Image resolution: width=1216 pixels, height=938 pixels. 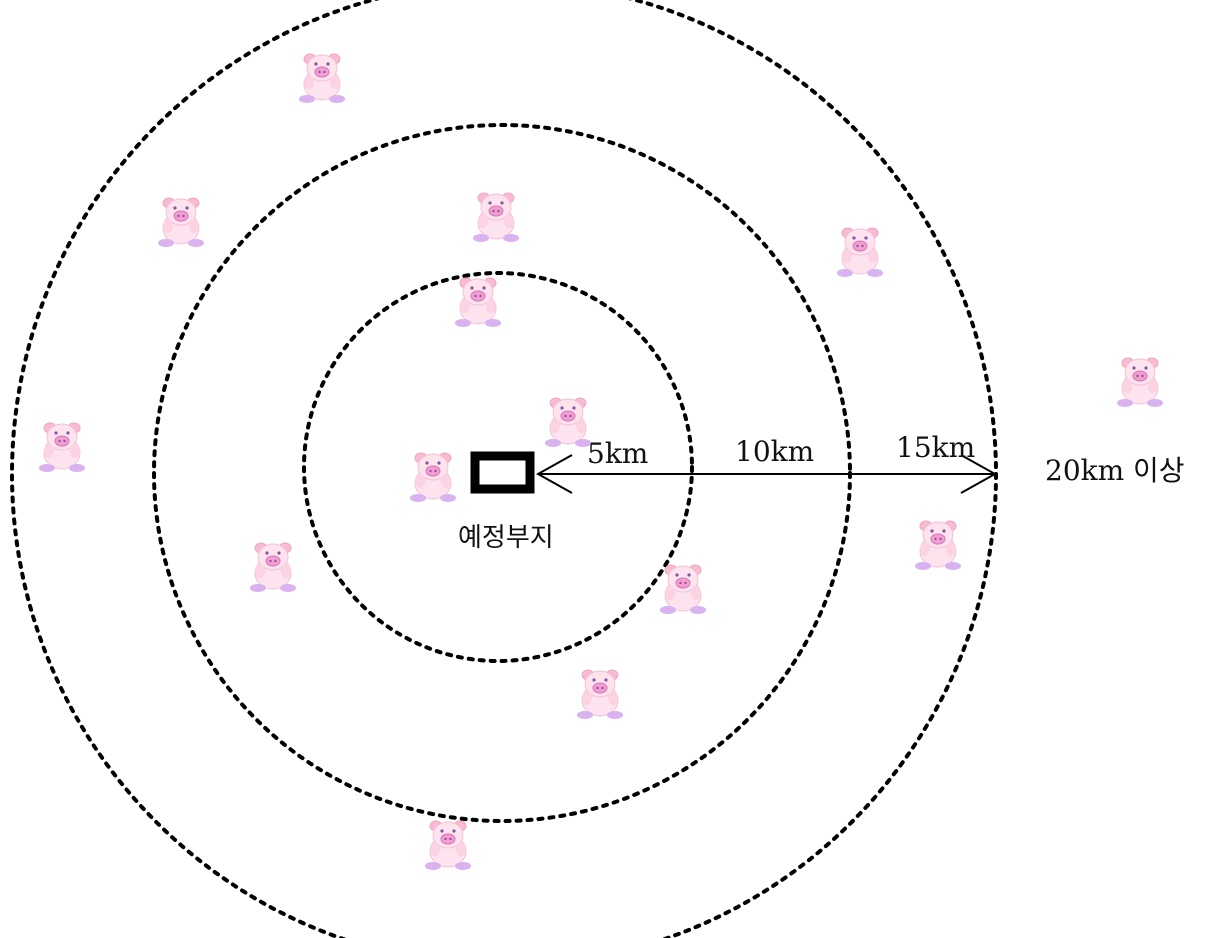 I want to click on label-20km: 20km 이상, so click(x=1115, y=470).